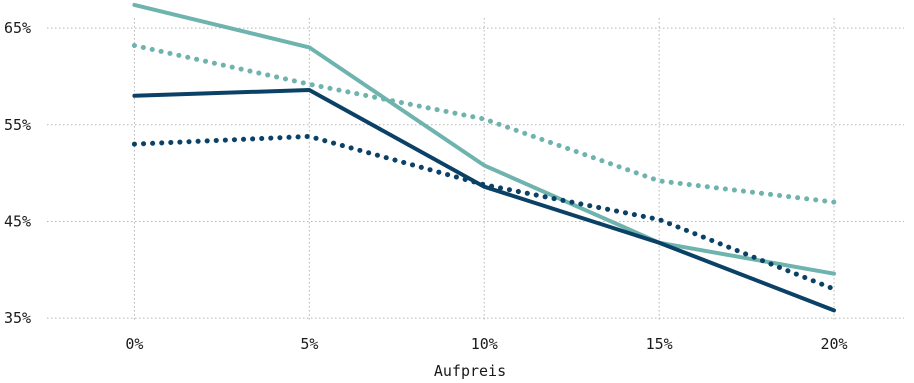 This screenshot has height=383, width=914. I want to click on y-axis-ticks: 35% 45% 55% 65%, so click(17, 173).